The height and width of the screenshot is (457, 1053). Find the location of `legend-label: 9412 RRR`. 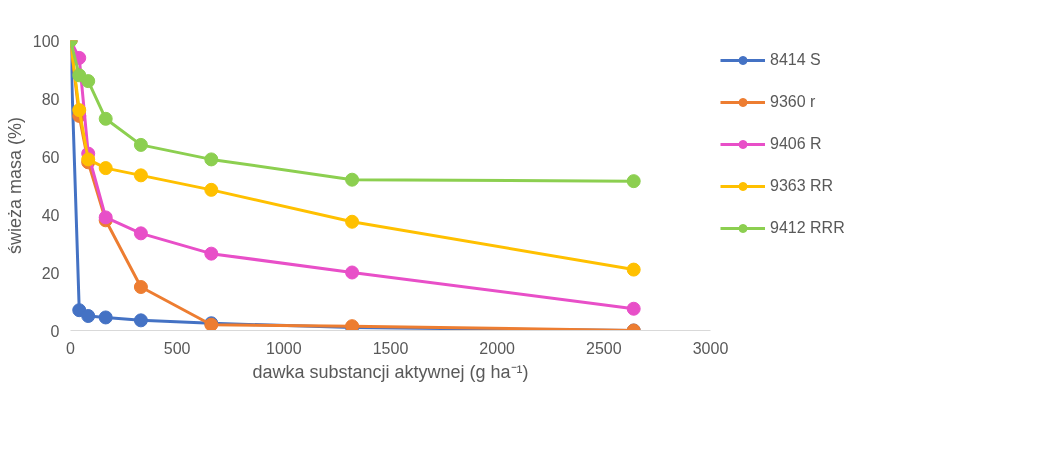

legend-label: 9412 RRR is located at coordinates (808, 228).